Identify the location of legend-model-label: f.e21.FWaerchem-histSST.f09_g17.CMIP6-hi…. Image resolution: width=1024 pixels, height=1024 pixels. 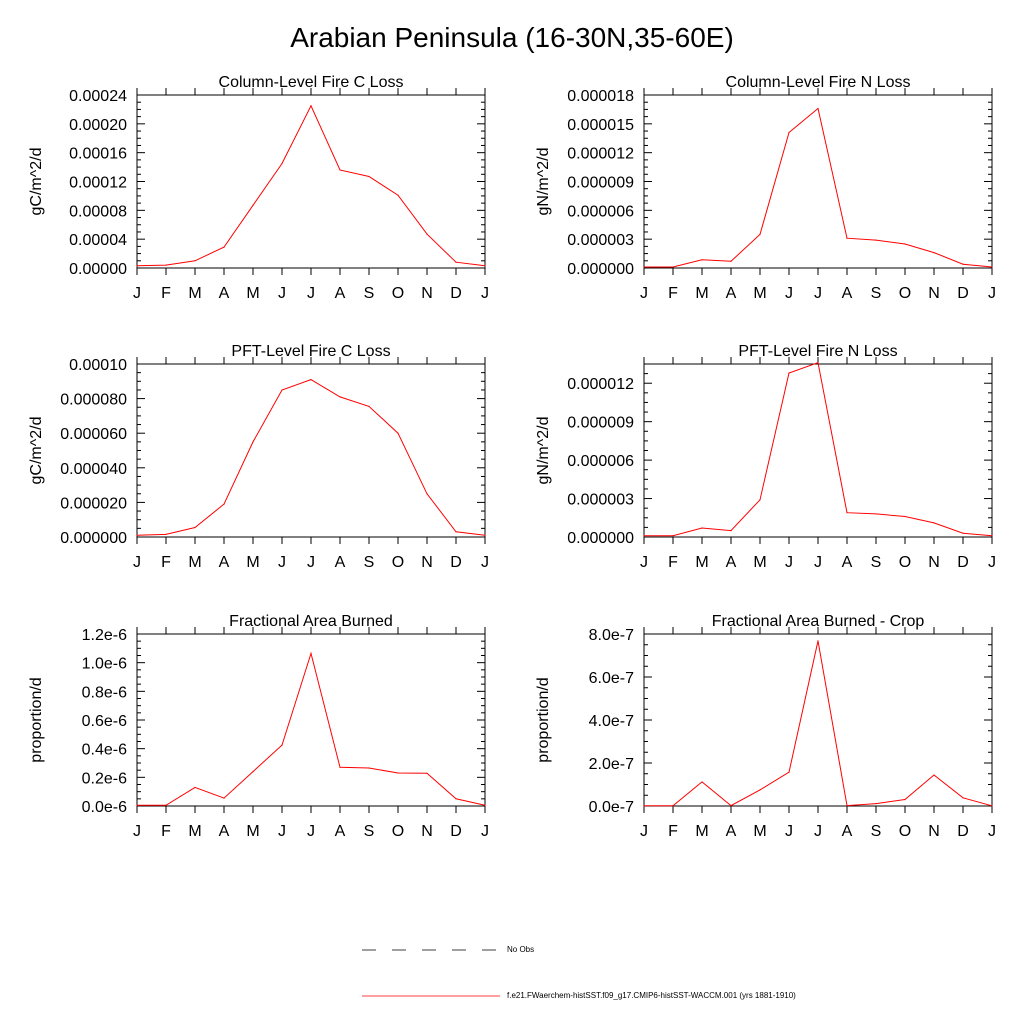
(651, 995).